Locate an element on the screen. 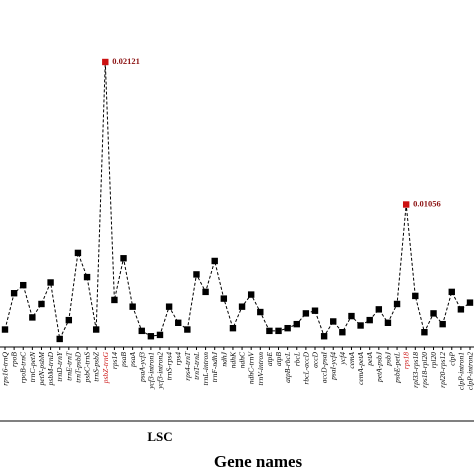 The width and height of the screenshot is (474, 474). x-tick-label: clpP is located at coordinates (451, 359).